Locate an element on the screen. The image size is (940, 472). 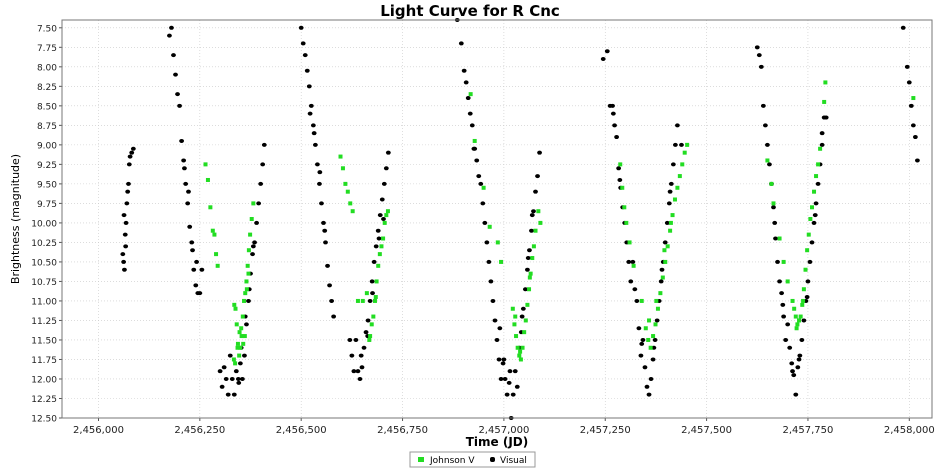
y-tick-label: 8.75 is located at coordinates (47, 127).